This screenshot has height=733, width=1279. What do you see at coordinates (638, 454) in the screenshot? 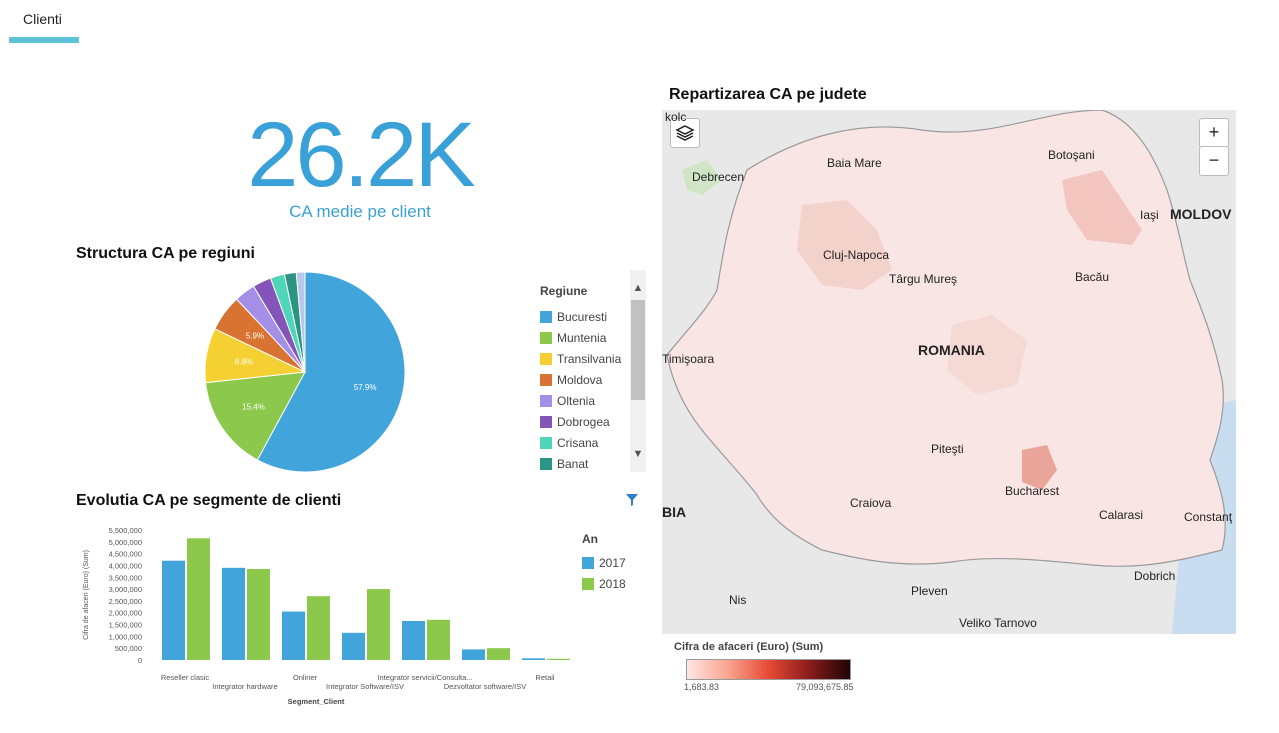
I see `scroll-down-icon: ▼` at bounding box center [638, 454].